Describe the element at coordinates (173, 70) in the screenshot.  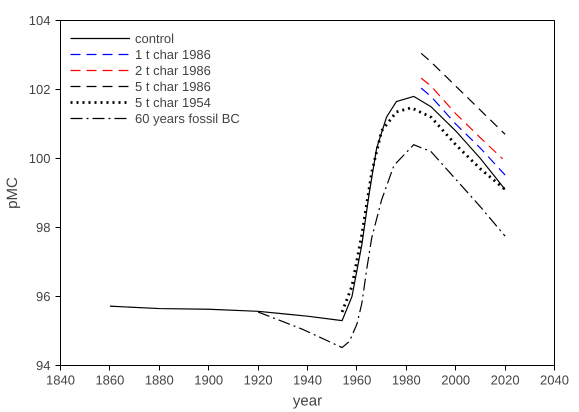
I see `legend-label: 2 t char 1986` at that location.